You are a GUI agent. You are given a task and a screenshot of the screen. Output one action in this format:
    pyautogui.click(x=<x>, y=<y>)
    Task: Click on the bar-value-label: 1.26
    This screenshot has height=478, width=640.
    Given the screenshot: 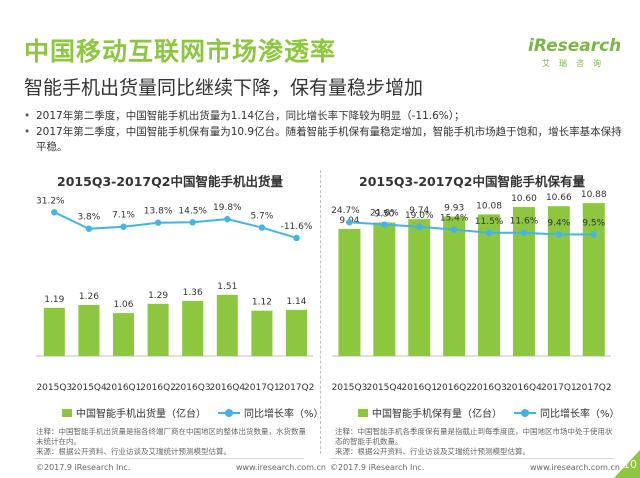 What is the action you would take?
    pyautogui.click(x=89, y=297)
    